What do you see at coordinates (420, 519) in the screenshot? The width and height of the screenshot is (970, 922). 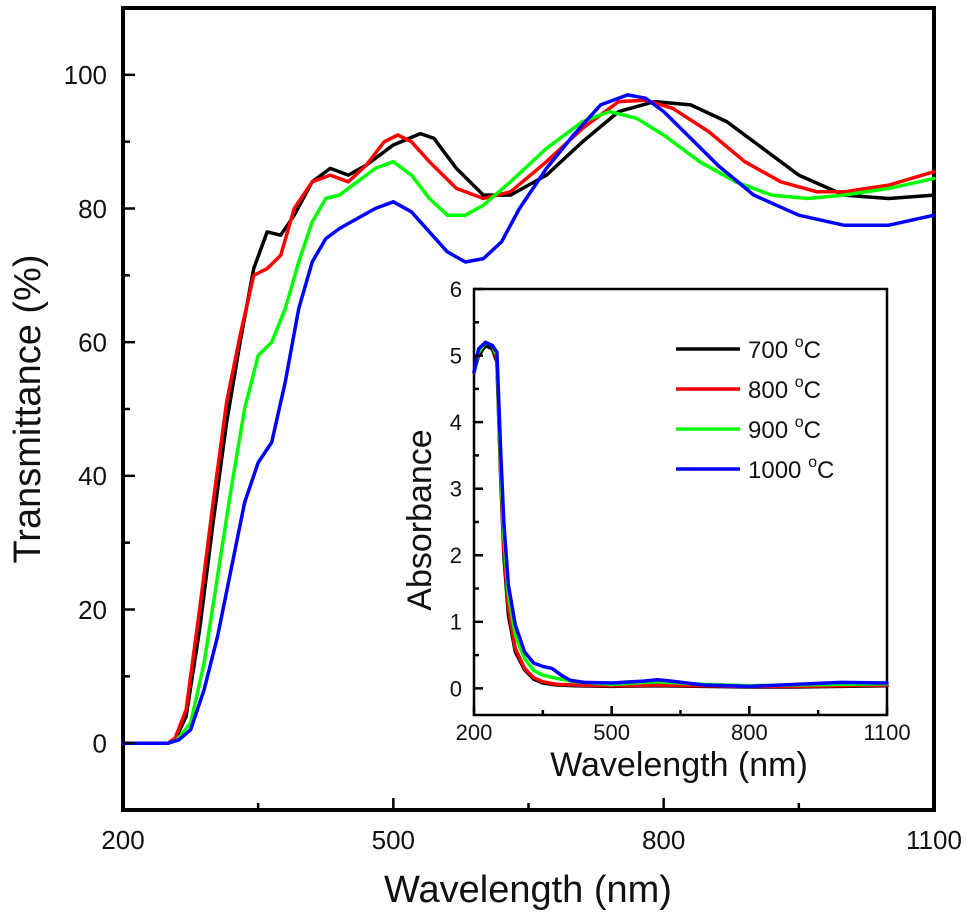 I see `inset-y-axis-label: Absorbance` at bounding box center [420, 519].